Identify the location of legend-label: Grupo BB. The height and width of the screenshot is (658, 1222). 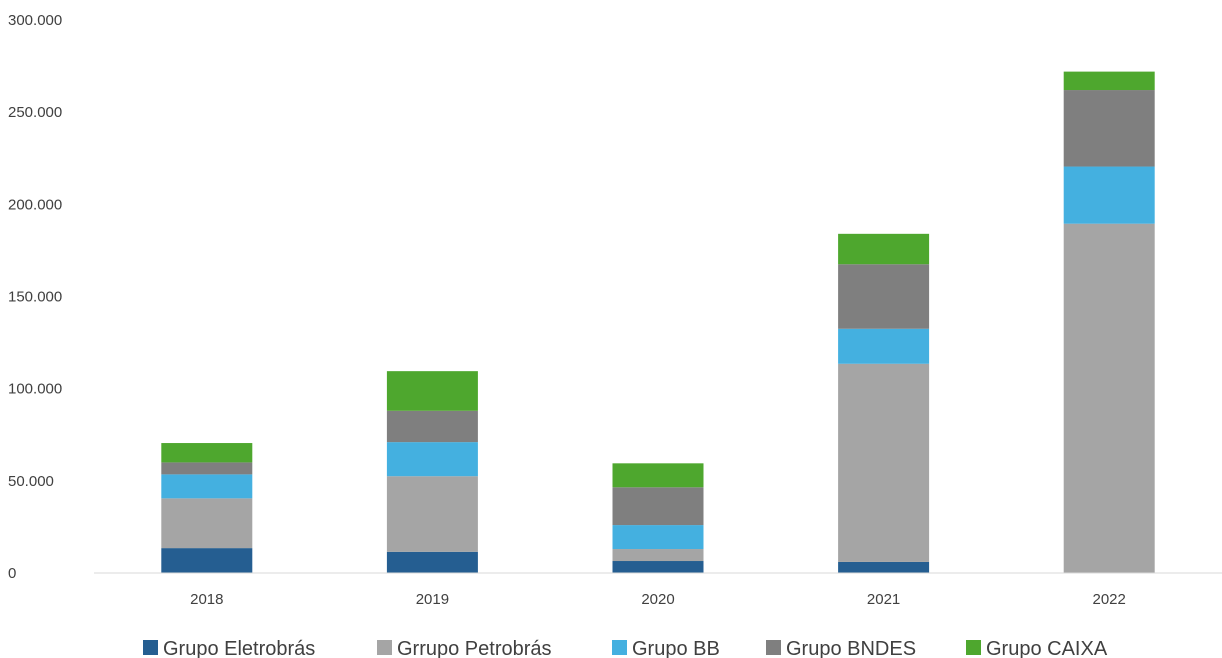
(676, 648).